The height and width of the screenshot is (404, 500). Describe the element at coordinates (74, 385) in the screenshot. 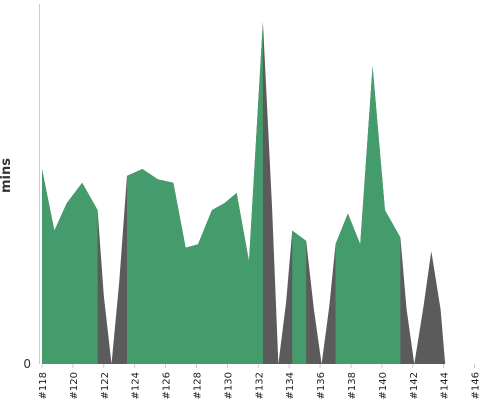

I see `x-tick-label: #120` at that location.